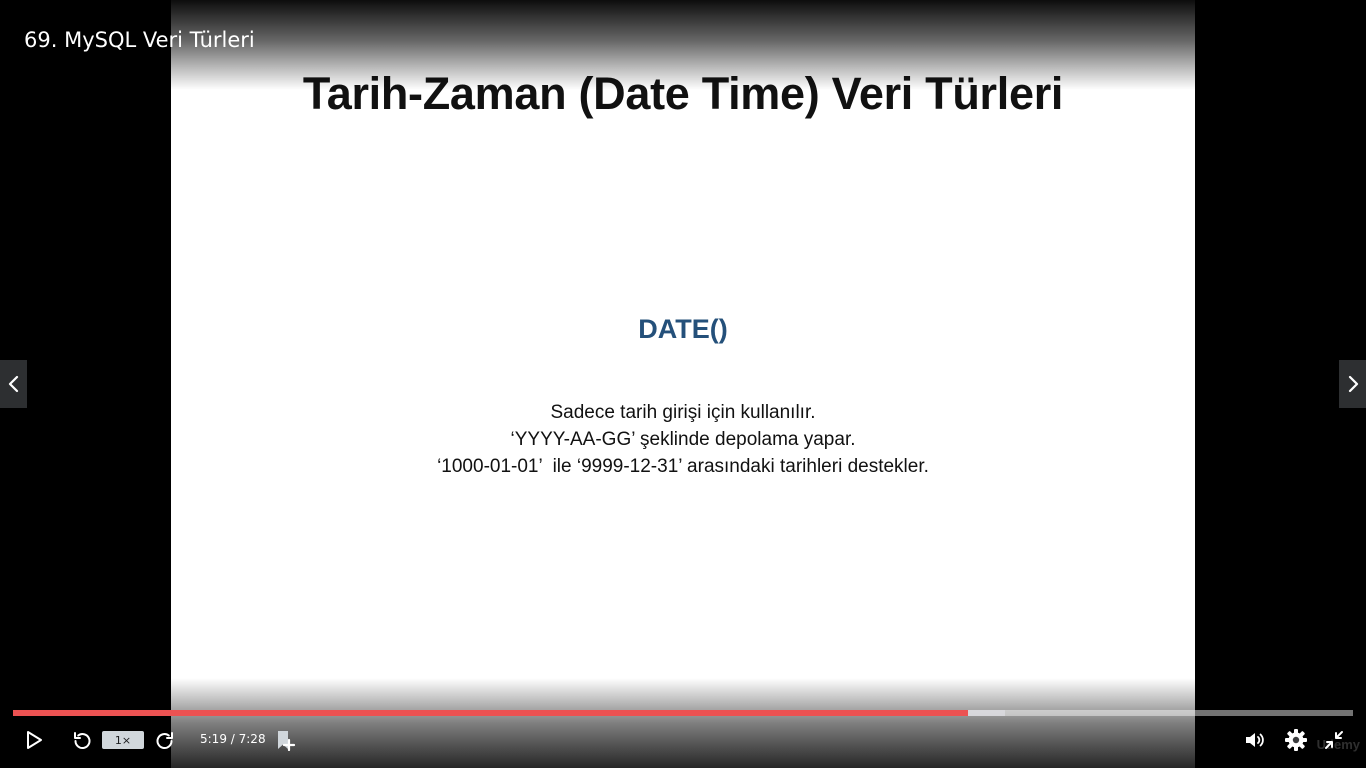  I want to click on previous-lecture-button, so click(13, 384).